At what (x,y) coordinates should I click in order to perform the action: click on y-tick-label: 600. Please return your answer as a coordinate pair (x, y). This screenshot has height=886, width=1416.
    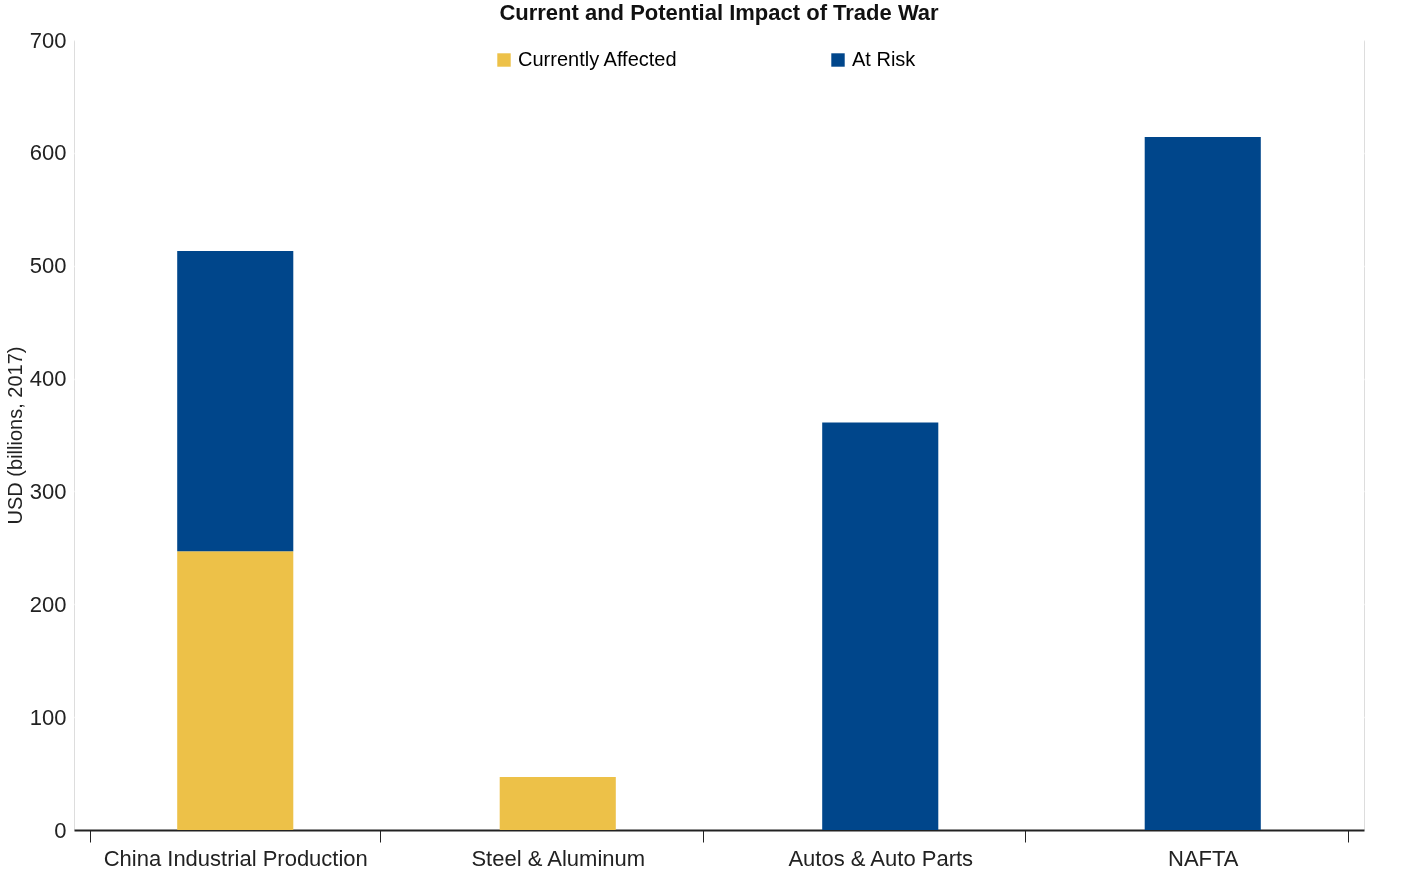
    Looking at the image, I should click on (48, 153).